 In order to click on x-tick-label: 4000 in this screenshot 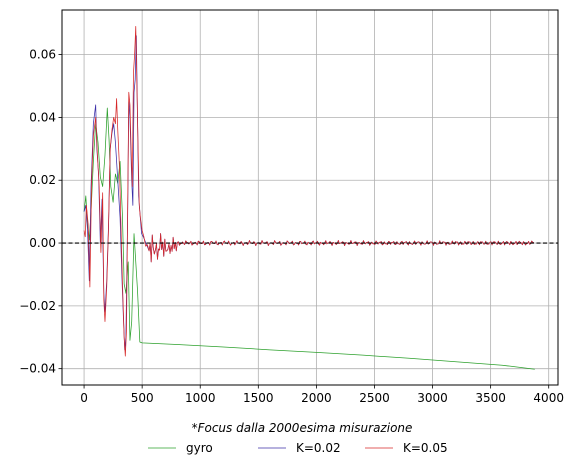, I will do `click(548, 398)`.